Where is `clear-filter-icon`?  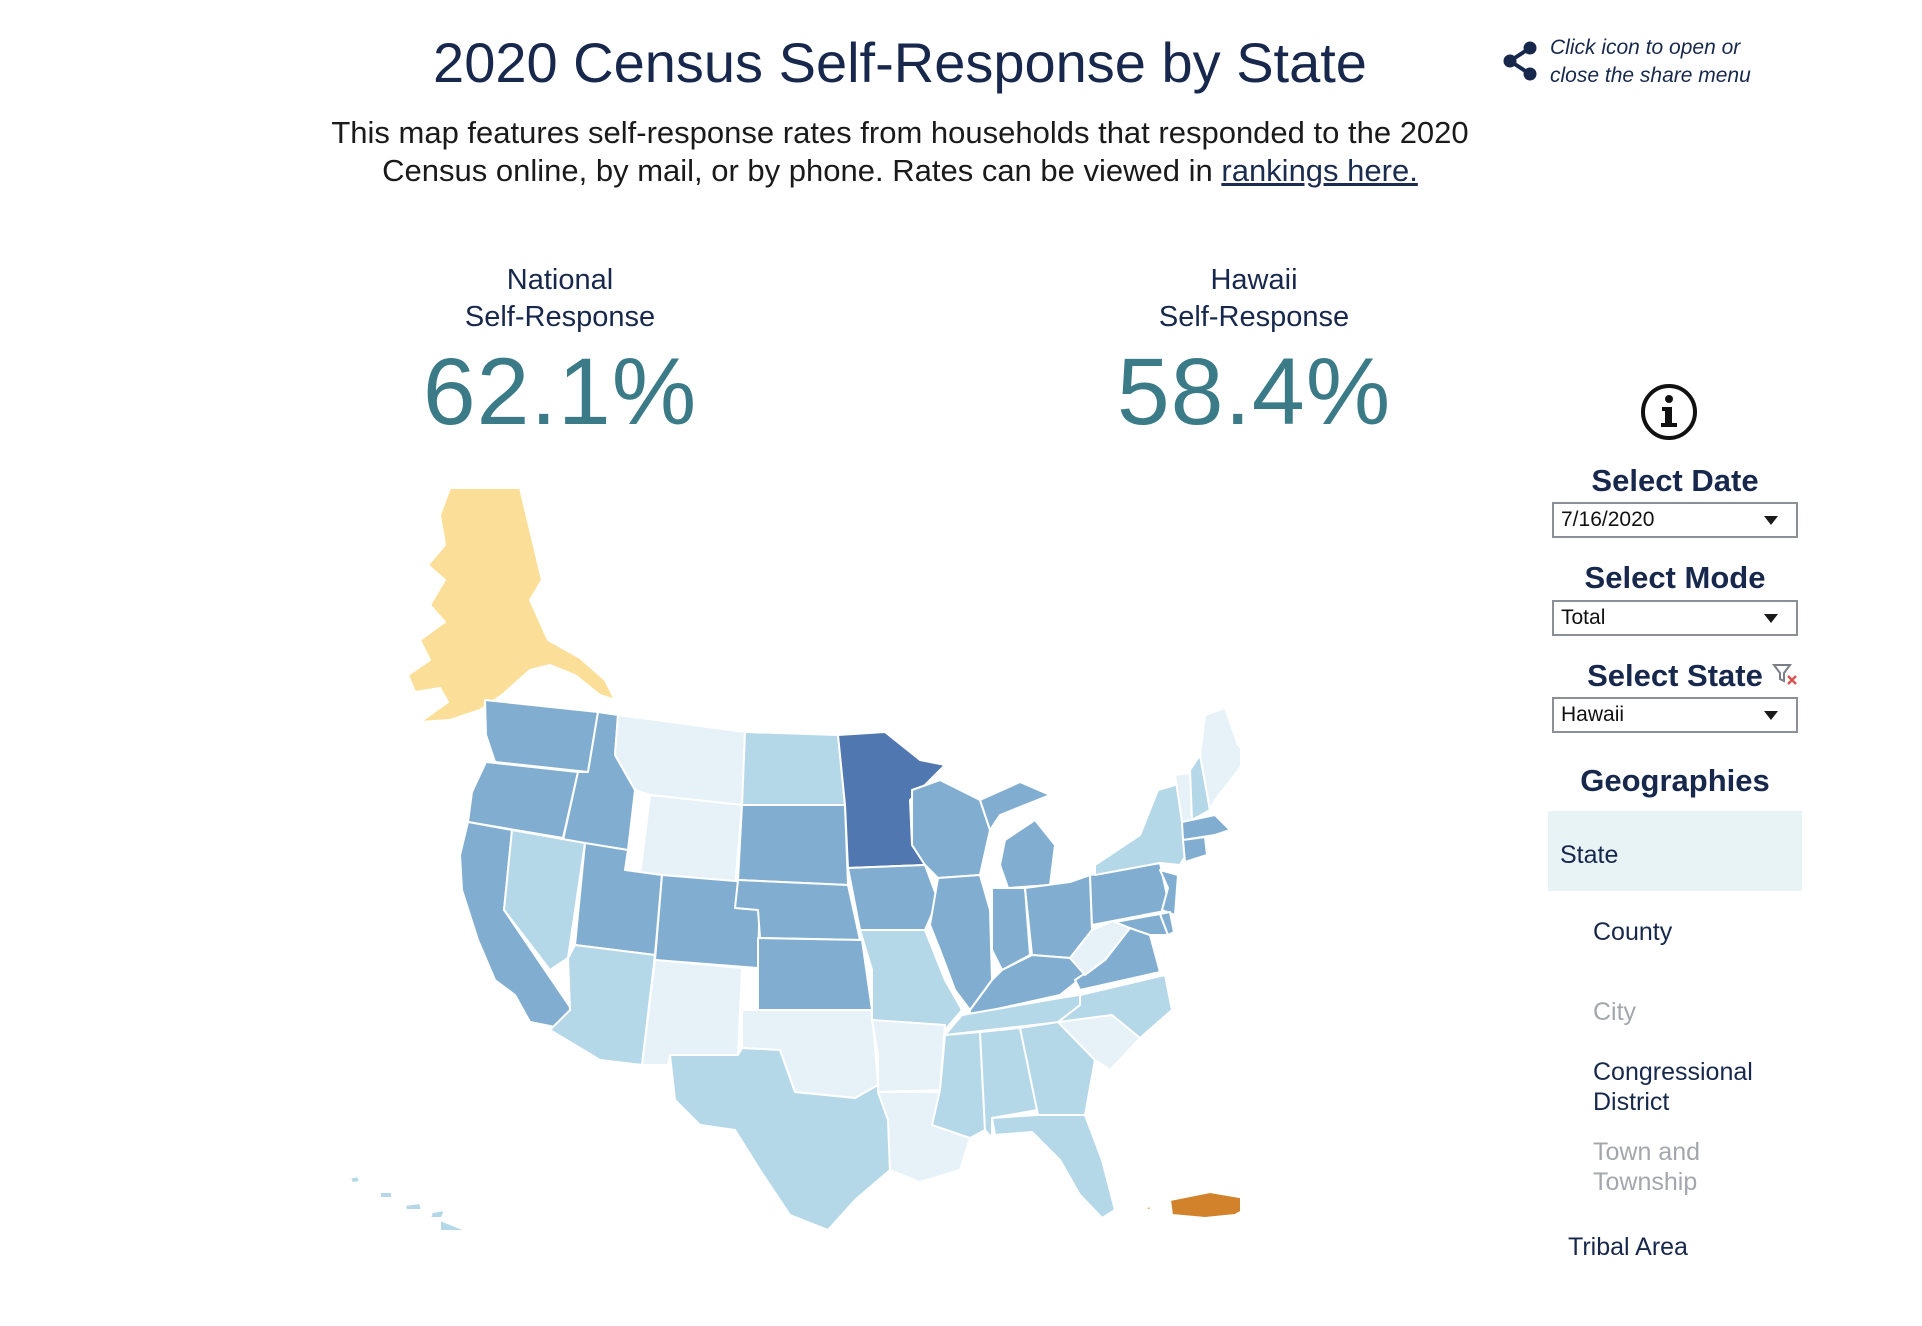
clear-filter-icon is located at coordinates (1785, 674).